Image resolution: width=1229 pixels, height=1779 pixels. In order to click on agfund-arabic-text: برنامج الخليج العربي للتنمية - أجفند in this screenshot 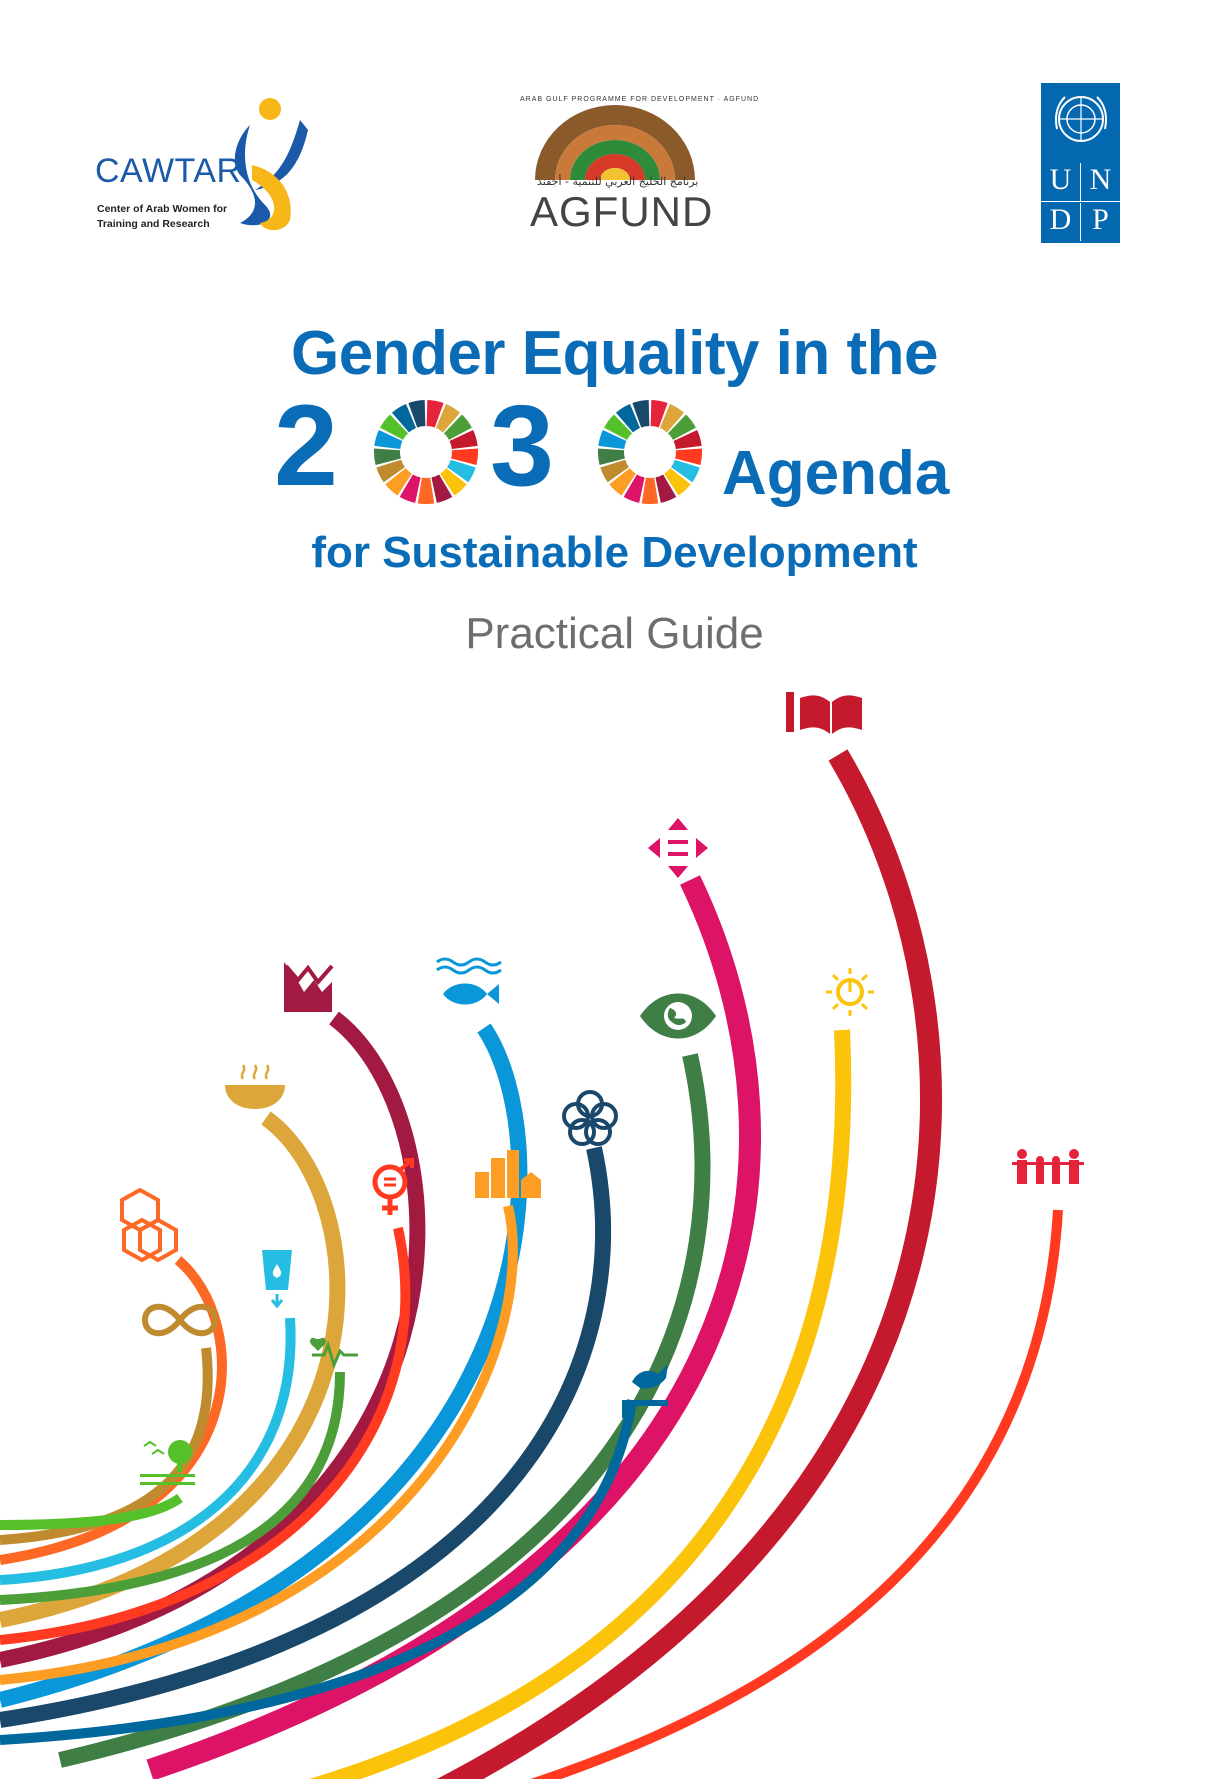, I will do `click(618, 181)`.